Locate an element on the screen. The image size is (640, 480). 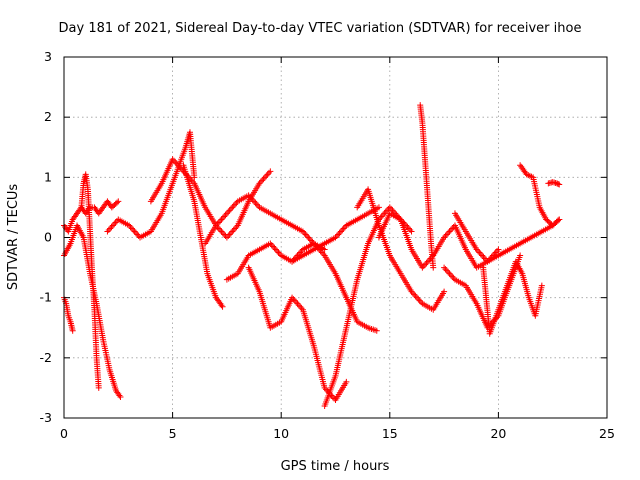
y-tick-label: -2 is located at coordinates (46, 357).